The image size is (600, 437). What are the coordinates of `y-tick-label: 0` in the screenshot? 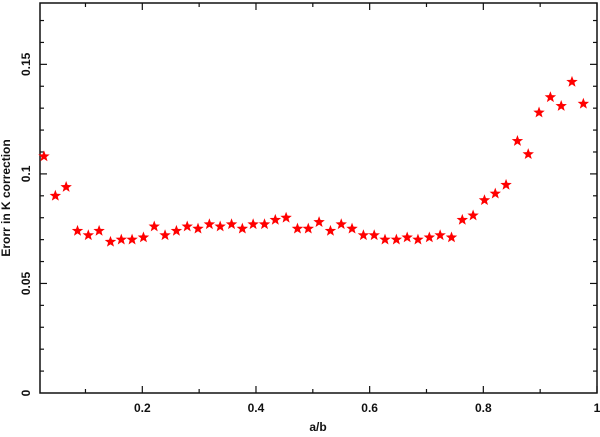 It's located at (26, 392).